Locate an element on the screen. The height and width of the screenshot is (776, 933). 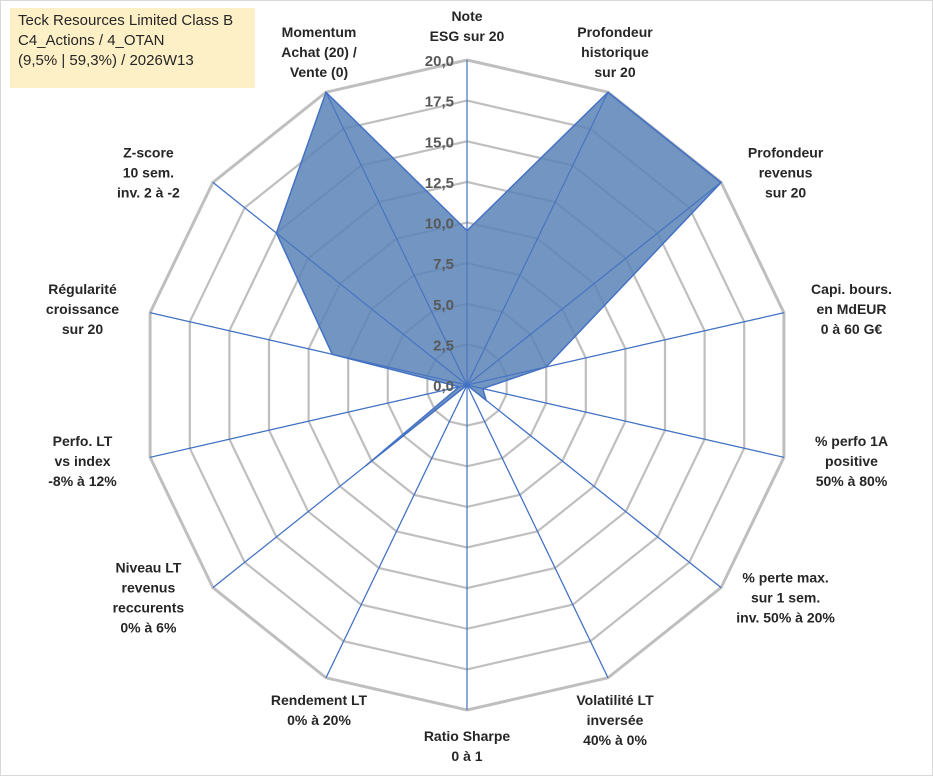
category-label-8-line-0: Rendement LT is located at coordinates (319, 700).